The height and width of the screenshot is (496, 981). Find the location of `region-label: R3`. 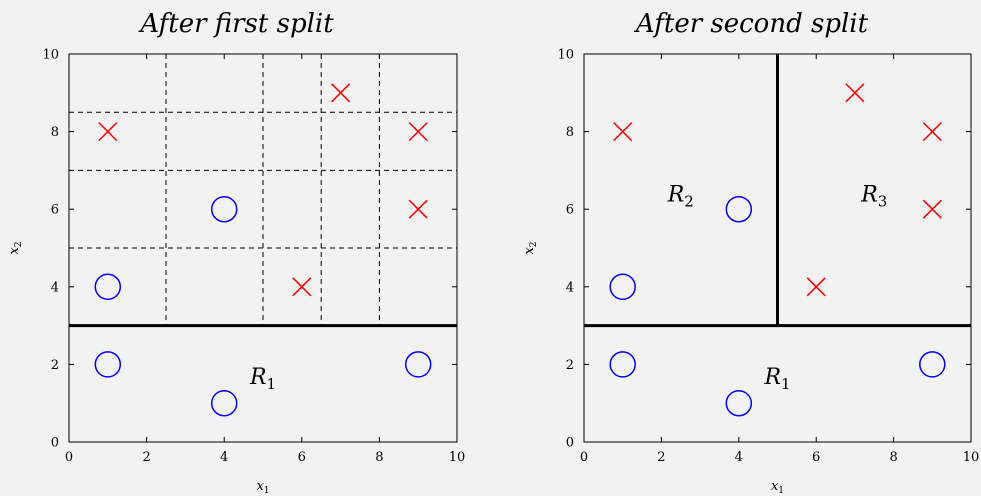

region-label: R3 is located at coordinates (873, 196).